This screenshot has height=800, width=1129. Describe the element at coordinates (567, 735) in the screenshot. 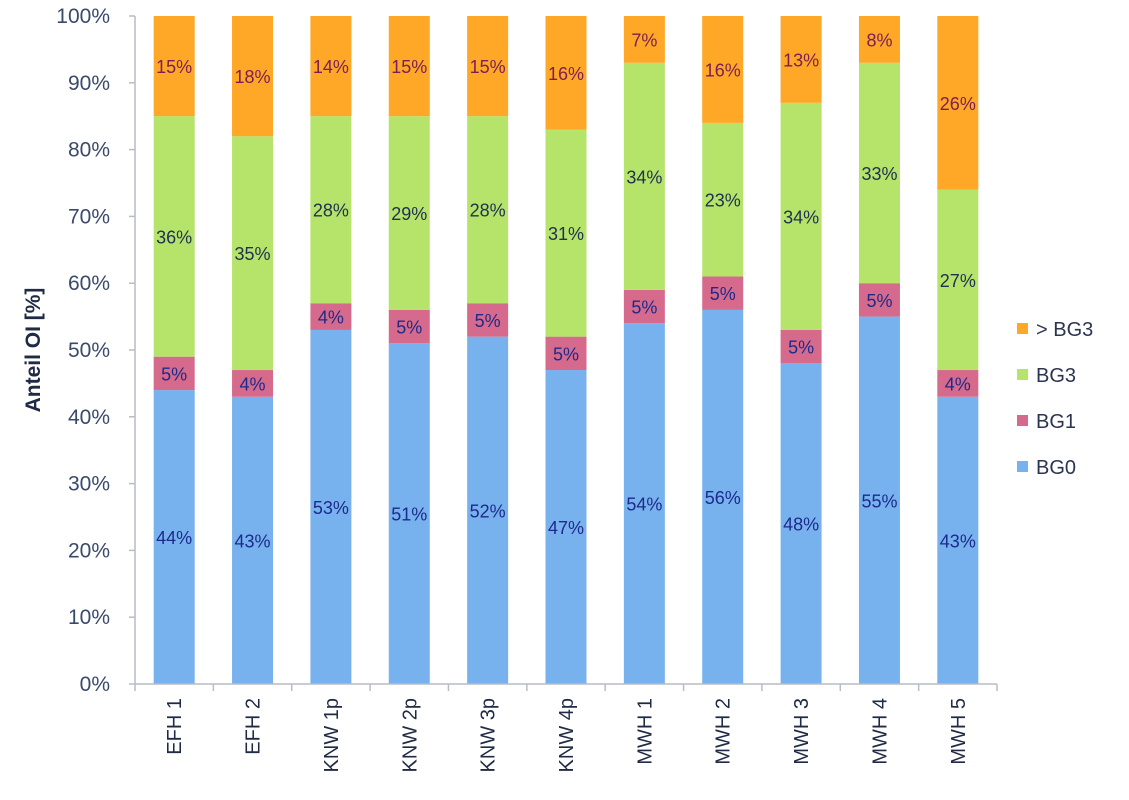

I see `x-tick-label: KNW 4p` at that location.